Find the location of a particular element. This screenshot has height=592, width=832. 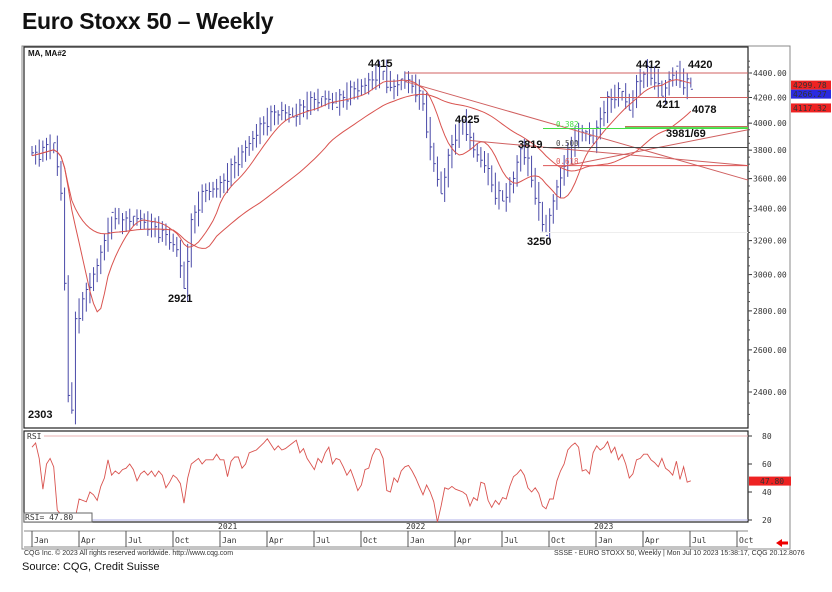

price-tag-label: 4299.78 is located at coordinates (810, 85).